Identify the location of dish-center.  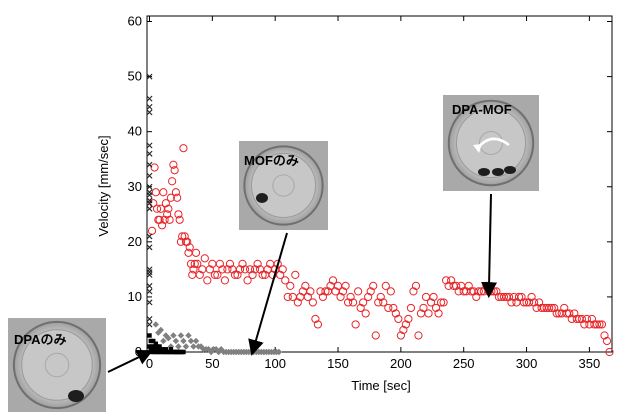
(57, 365).